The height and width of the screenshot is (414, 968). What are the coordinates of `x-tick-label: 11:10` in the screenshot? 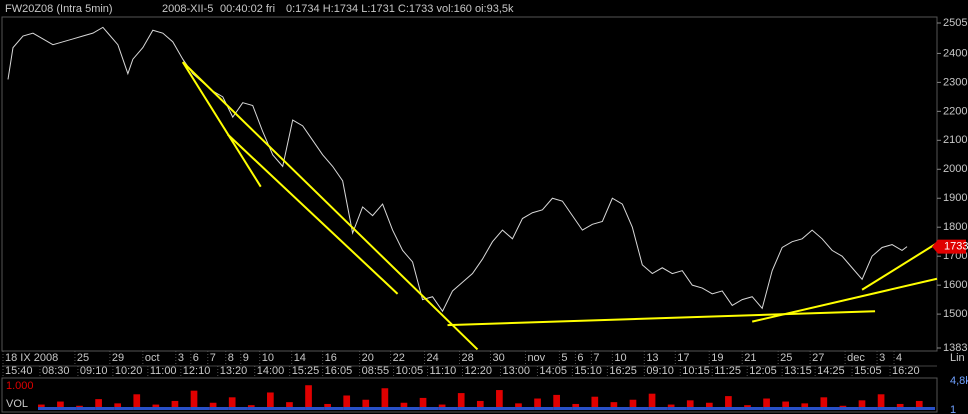 It's located at (443, 371).